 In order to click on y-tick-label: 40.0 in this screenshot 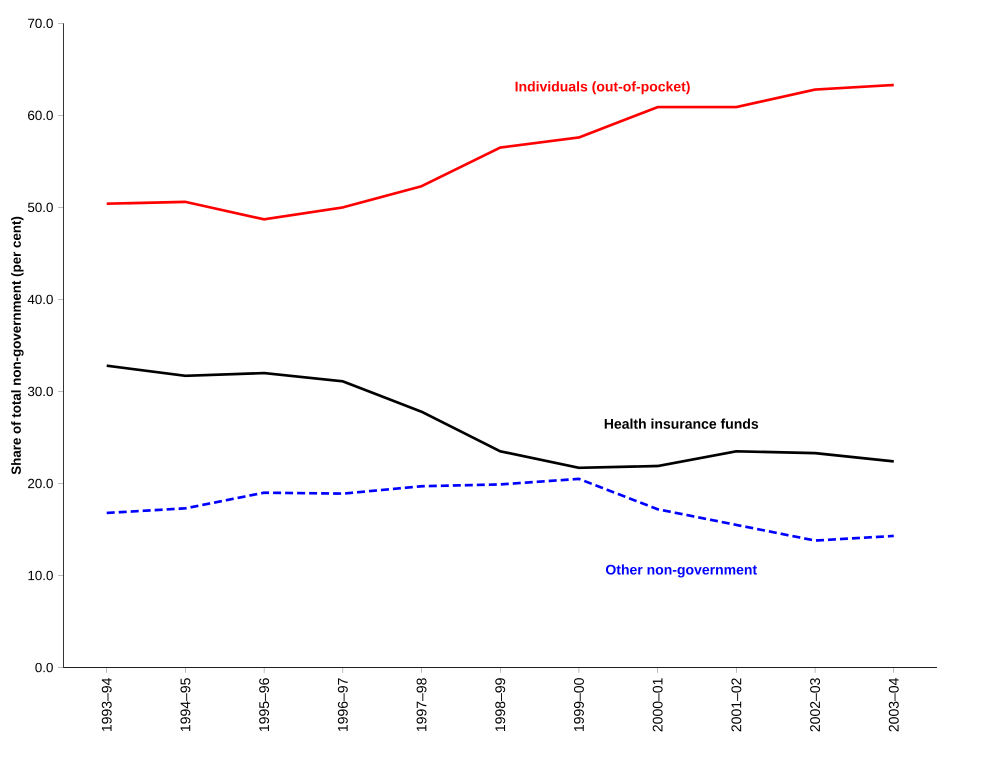, I will do `click(40, 299)`.